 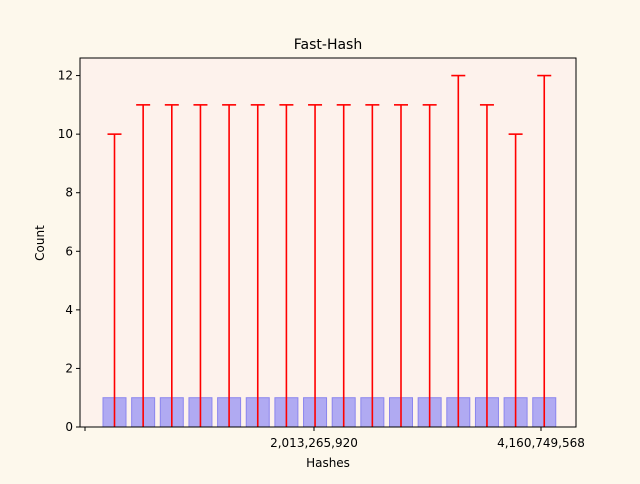 I want to click on y-tick-label: 8, so click(x=69, y=193).